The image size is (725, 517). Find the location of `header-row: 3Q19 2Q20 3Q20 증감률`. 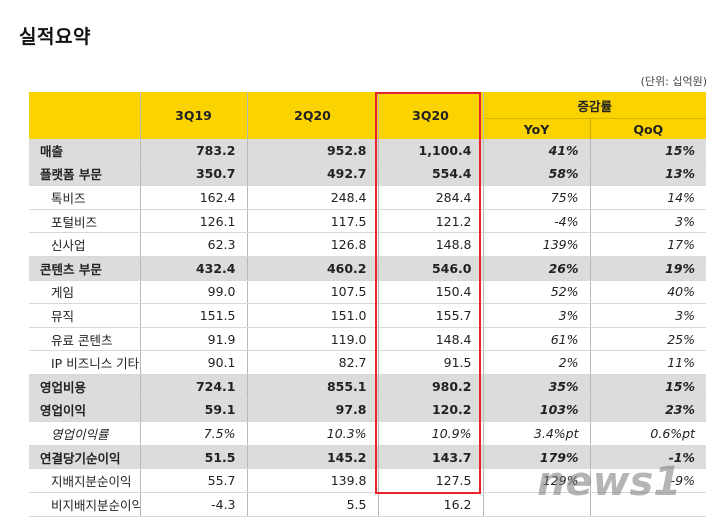

header-row: 3Q19 2Q20 3Q20 증감률 is located at coordinates (368, 115).